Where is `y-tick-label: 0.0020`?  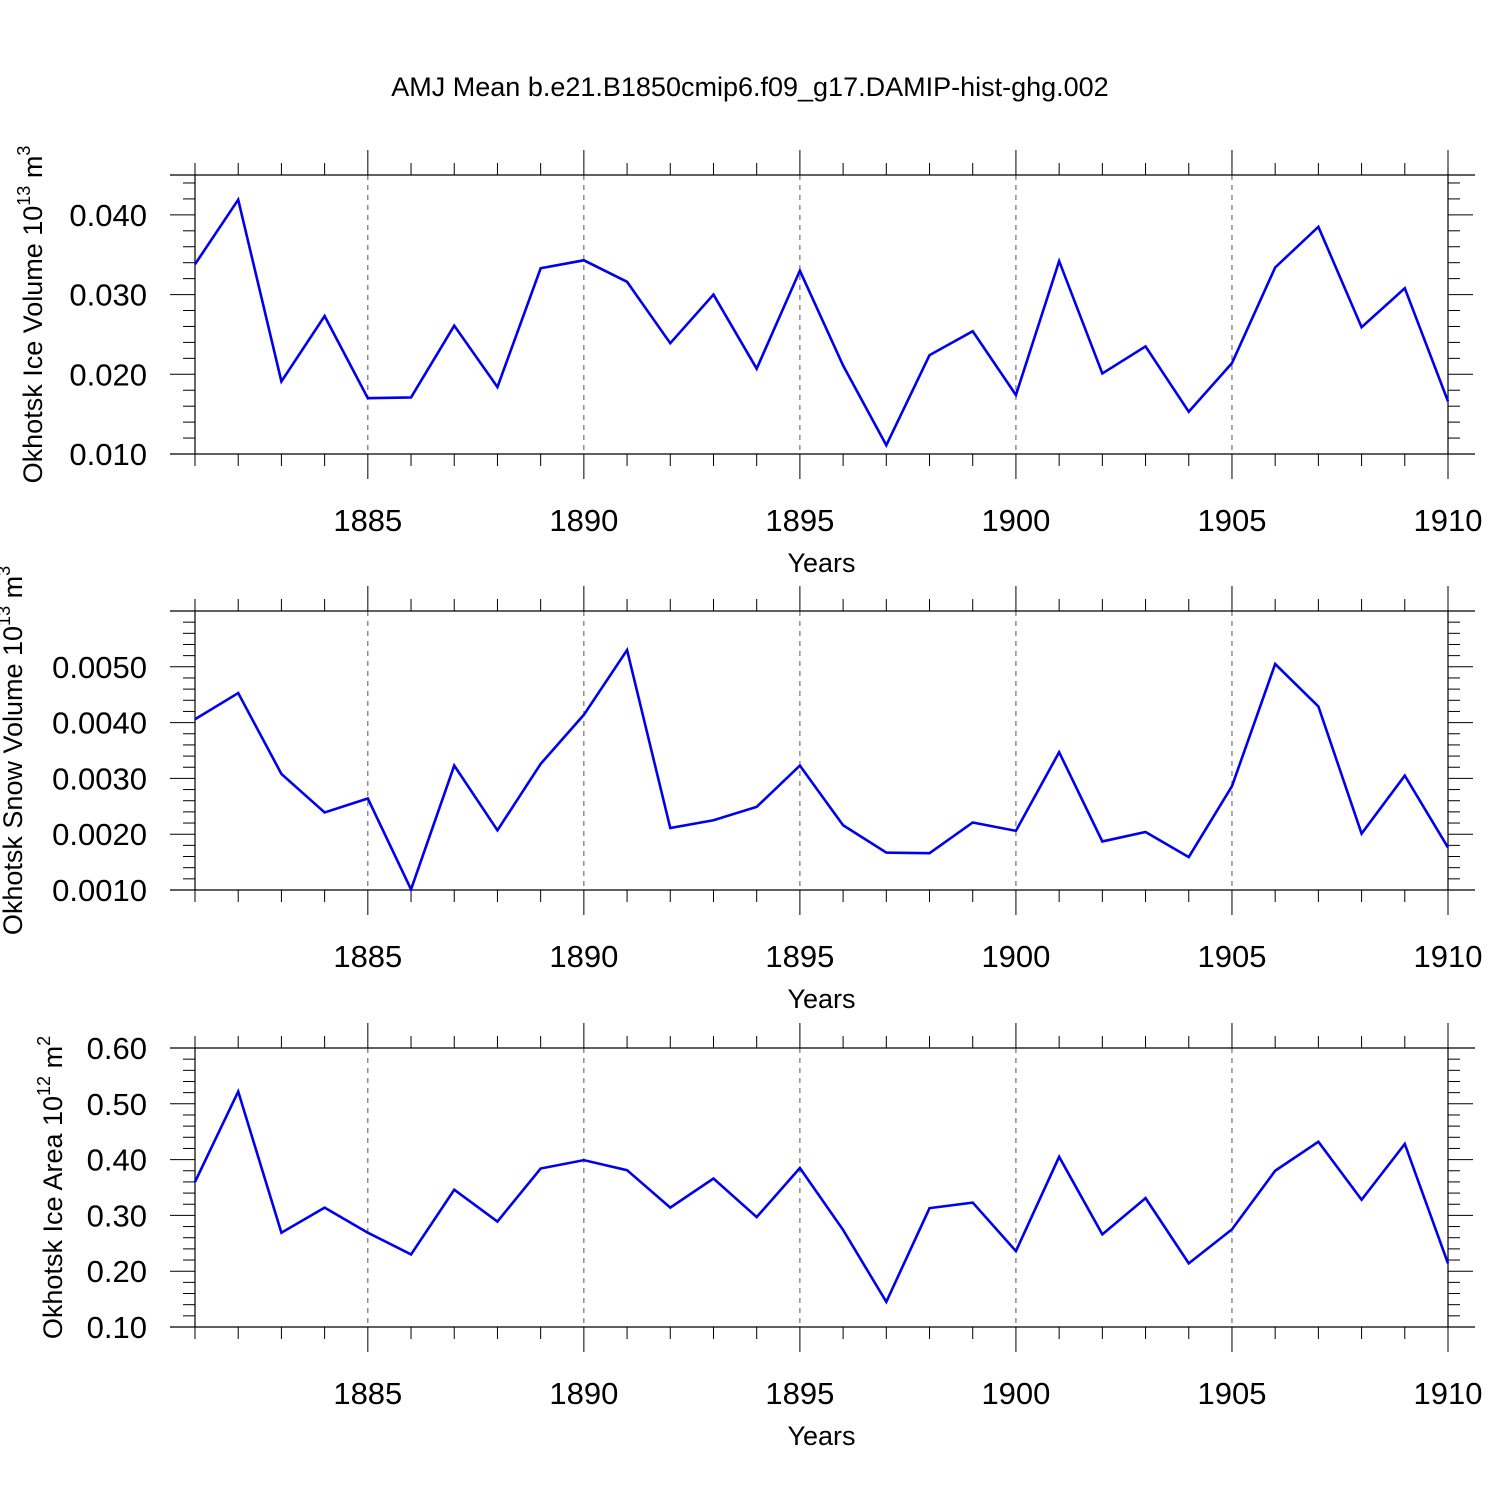
y-tick-label: 0.0020 is located at coordinates (99, 834).